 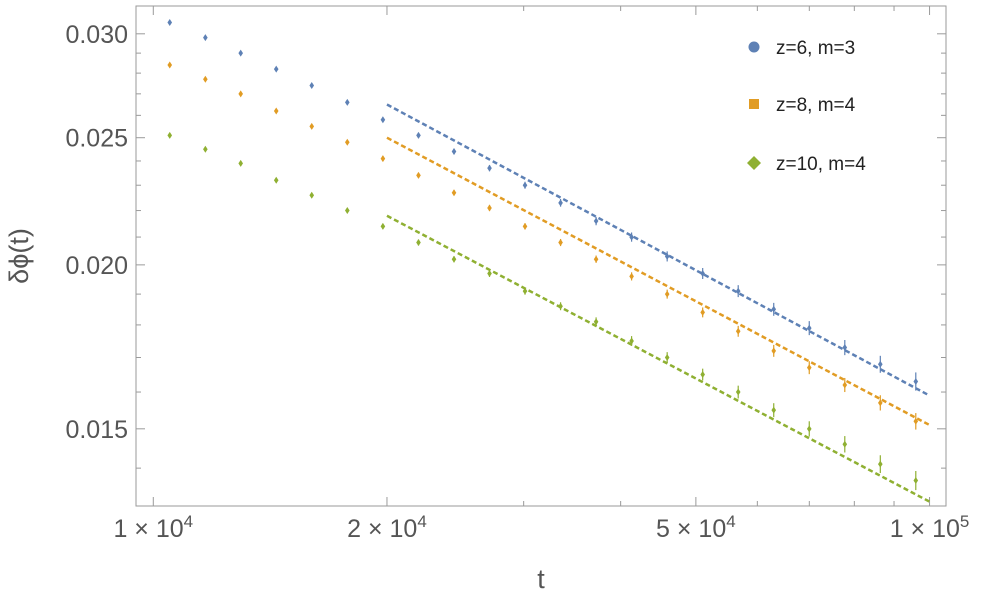 I want to click on x-tick-label: 5 × 10⁴, so click(x=696, y=527).